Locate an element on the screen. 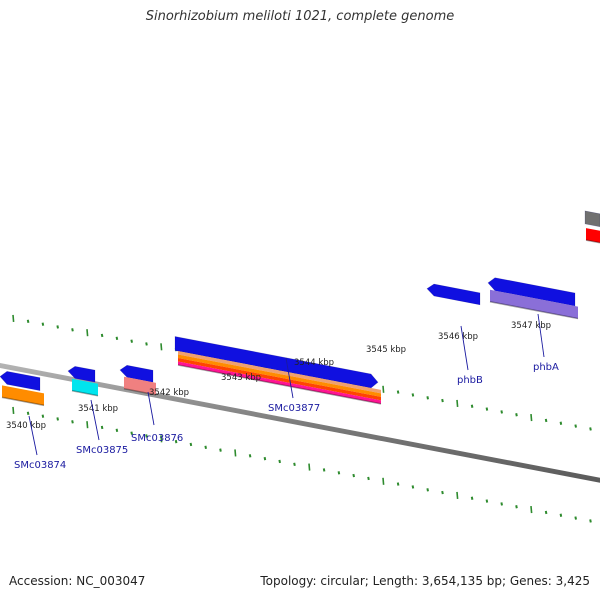 The height and width of the screenshot is (600, 600). gene-arrow-phbA is located at coordinates (531, 292).